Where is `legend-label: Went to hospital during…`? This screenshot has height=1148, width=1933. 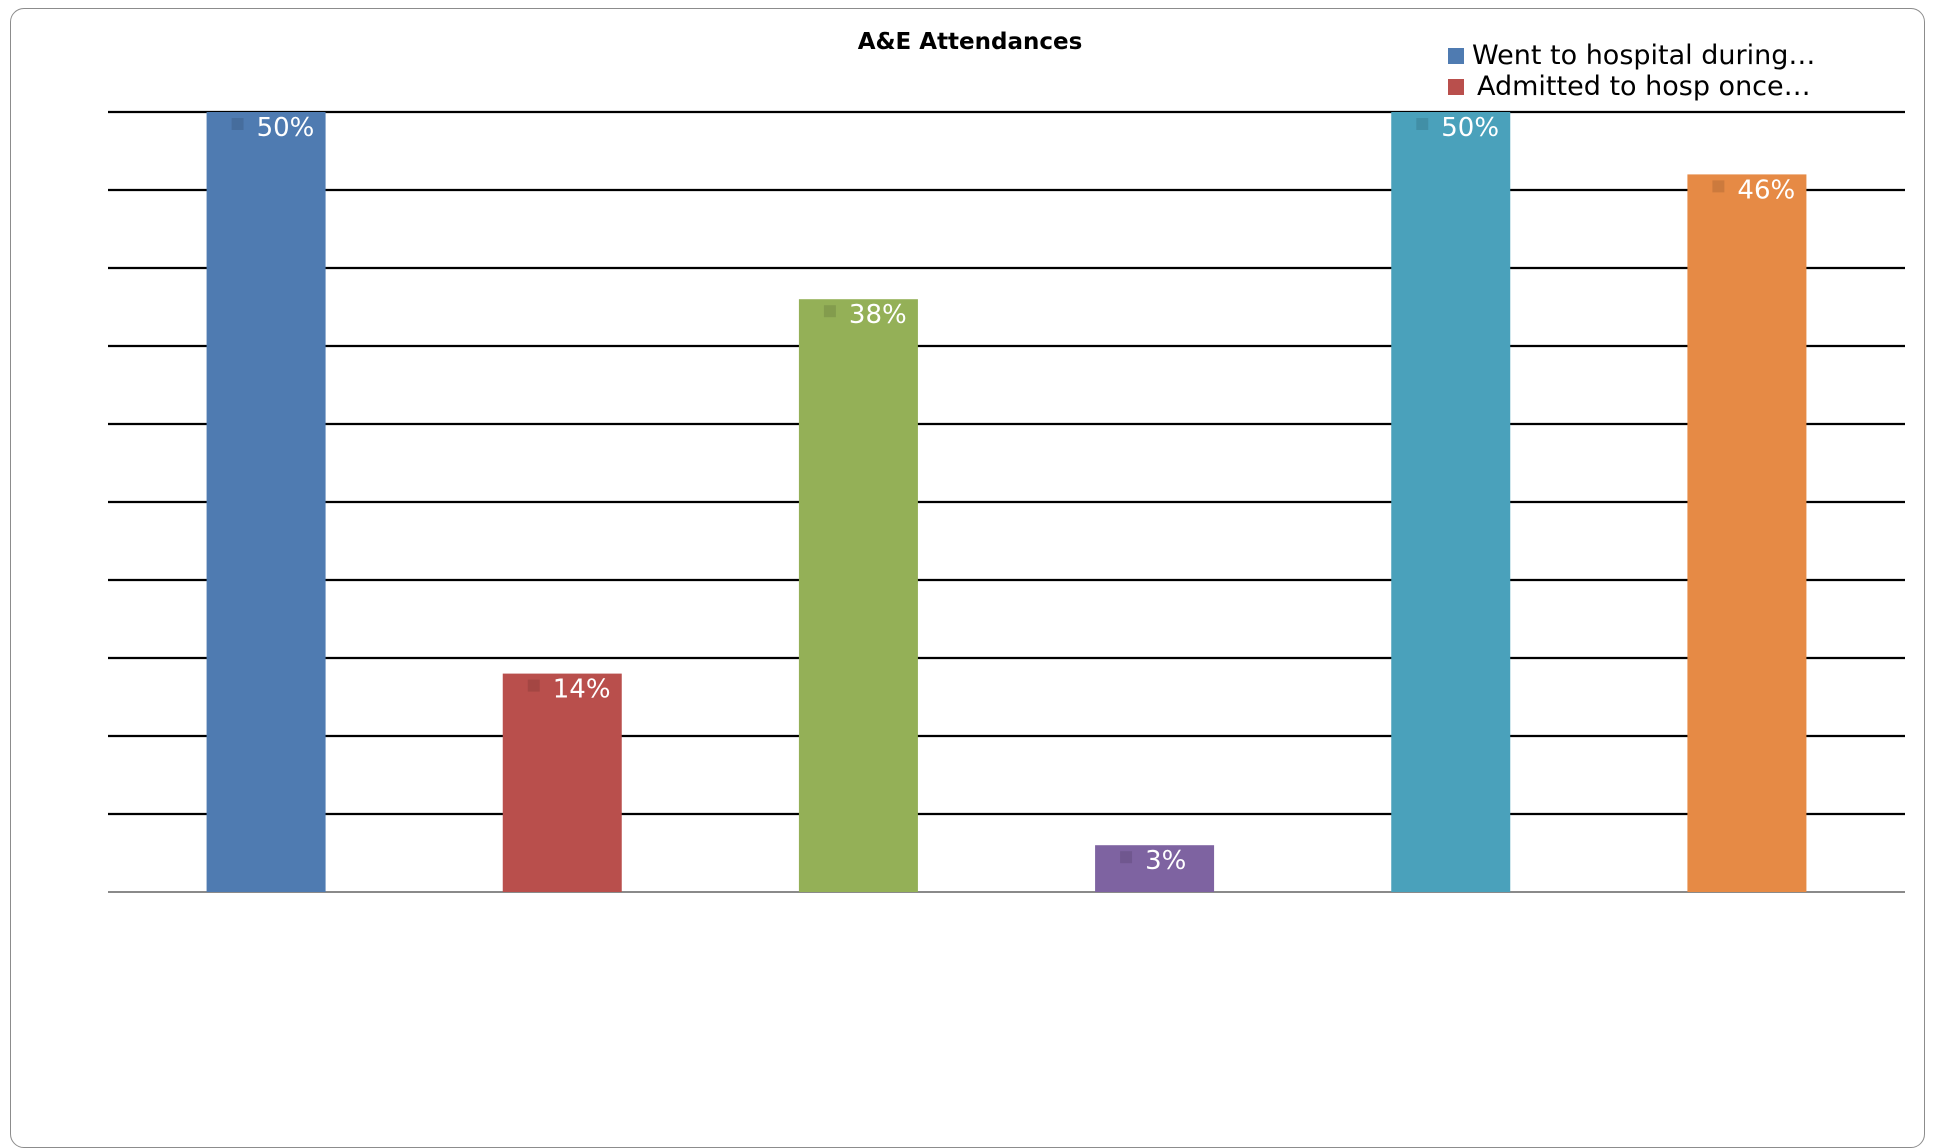 legend-label: Went to hospital during… is located at coordinates (1644, 55).